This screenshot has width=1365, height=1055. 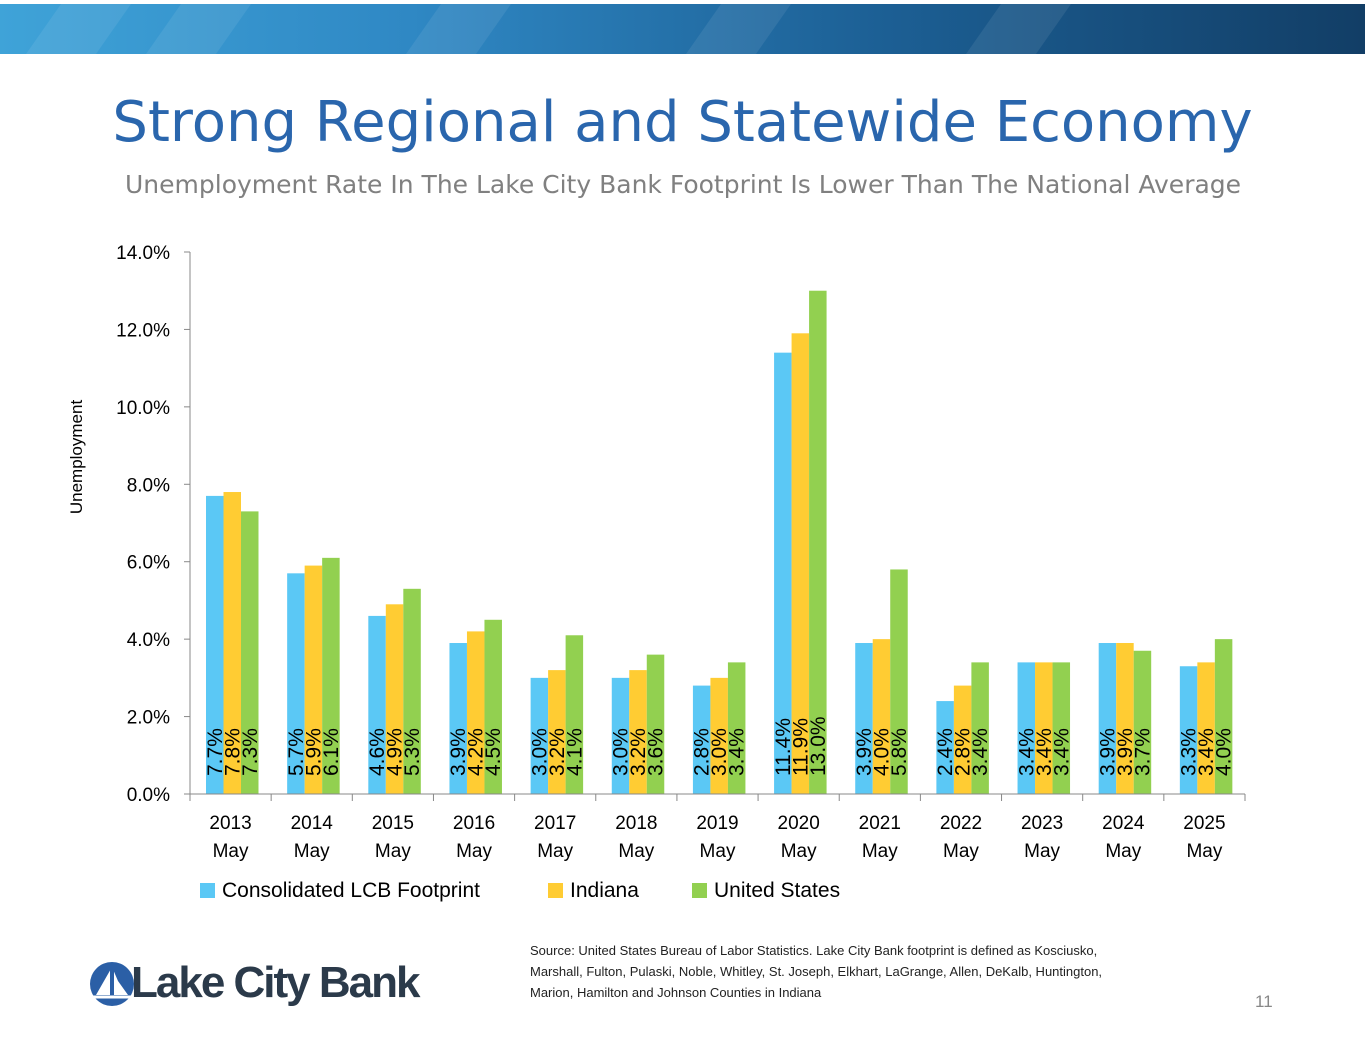 What do you see at coordinates (1042, 823) in the screenshot?
I see `x-tick-label: 2023` at bounding box center [1042, 823].